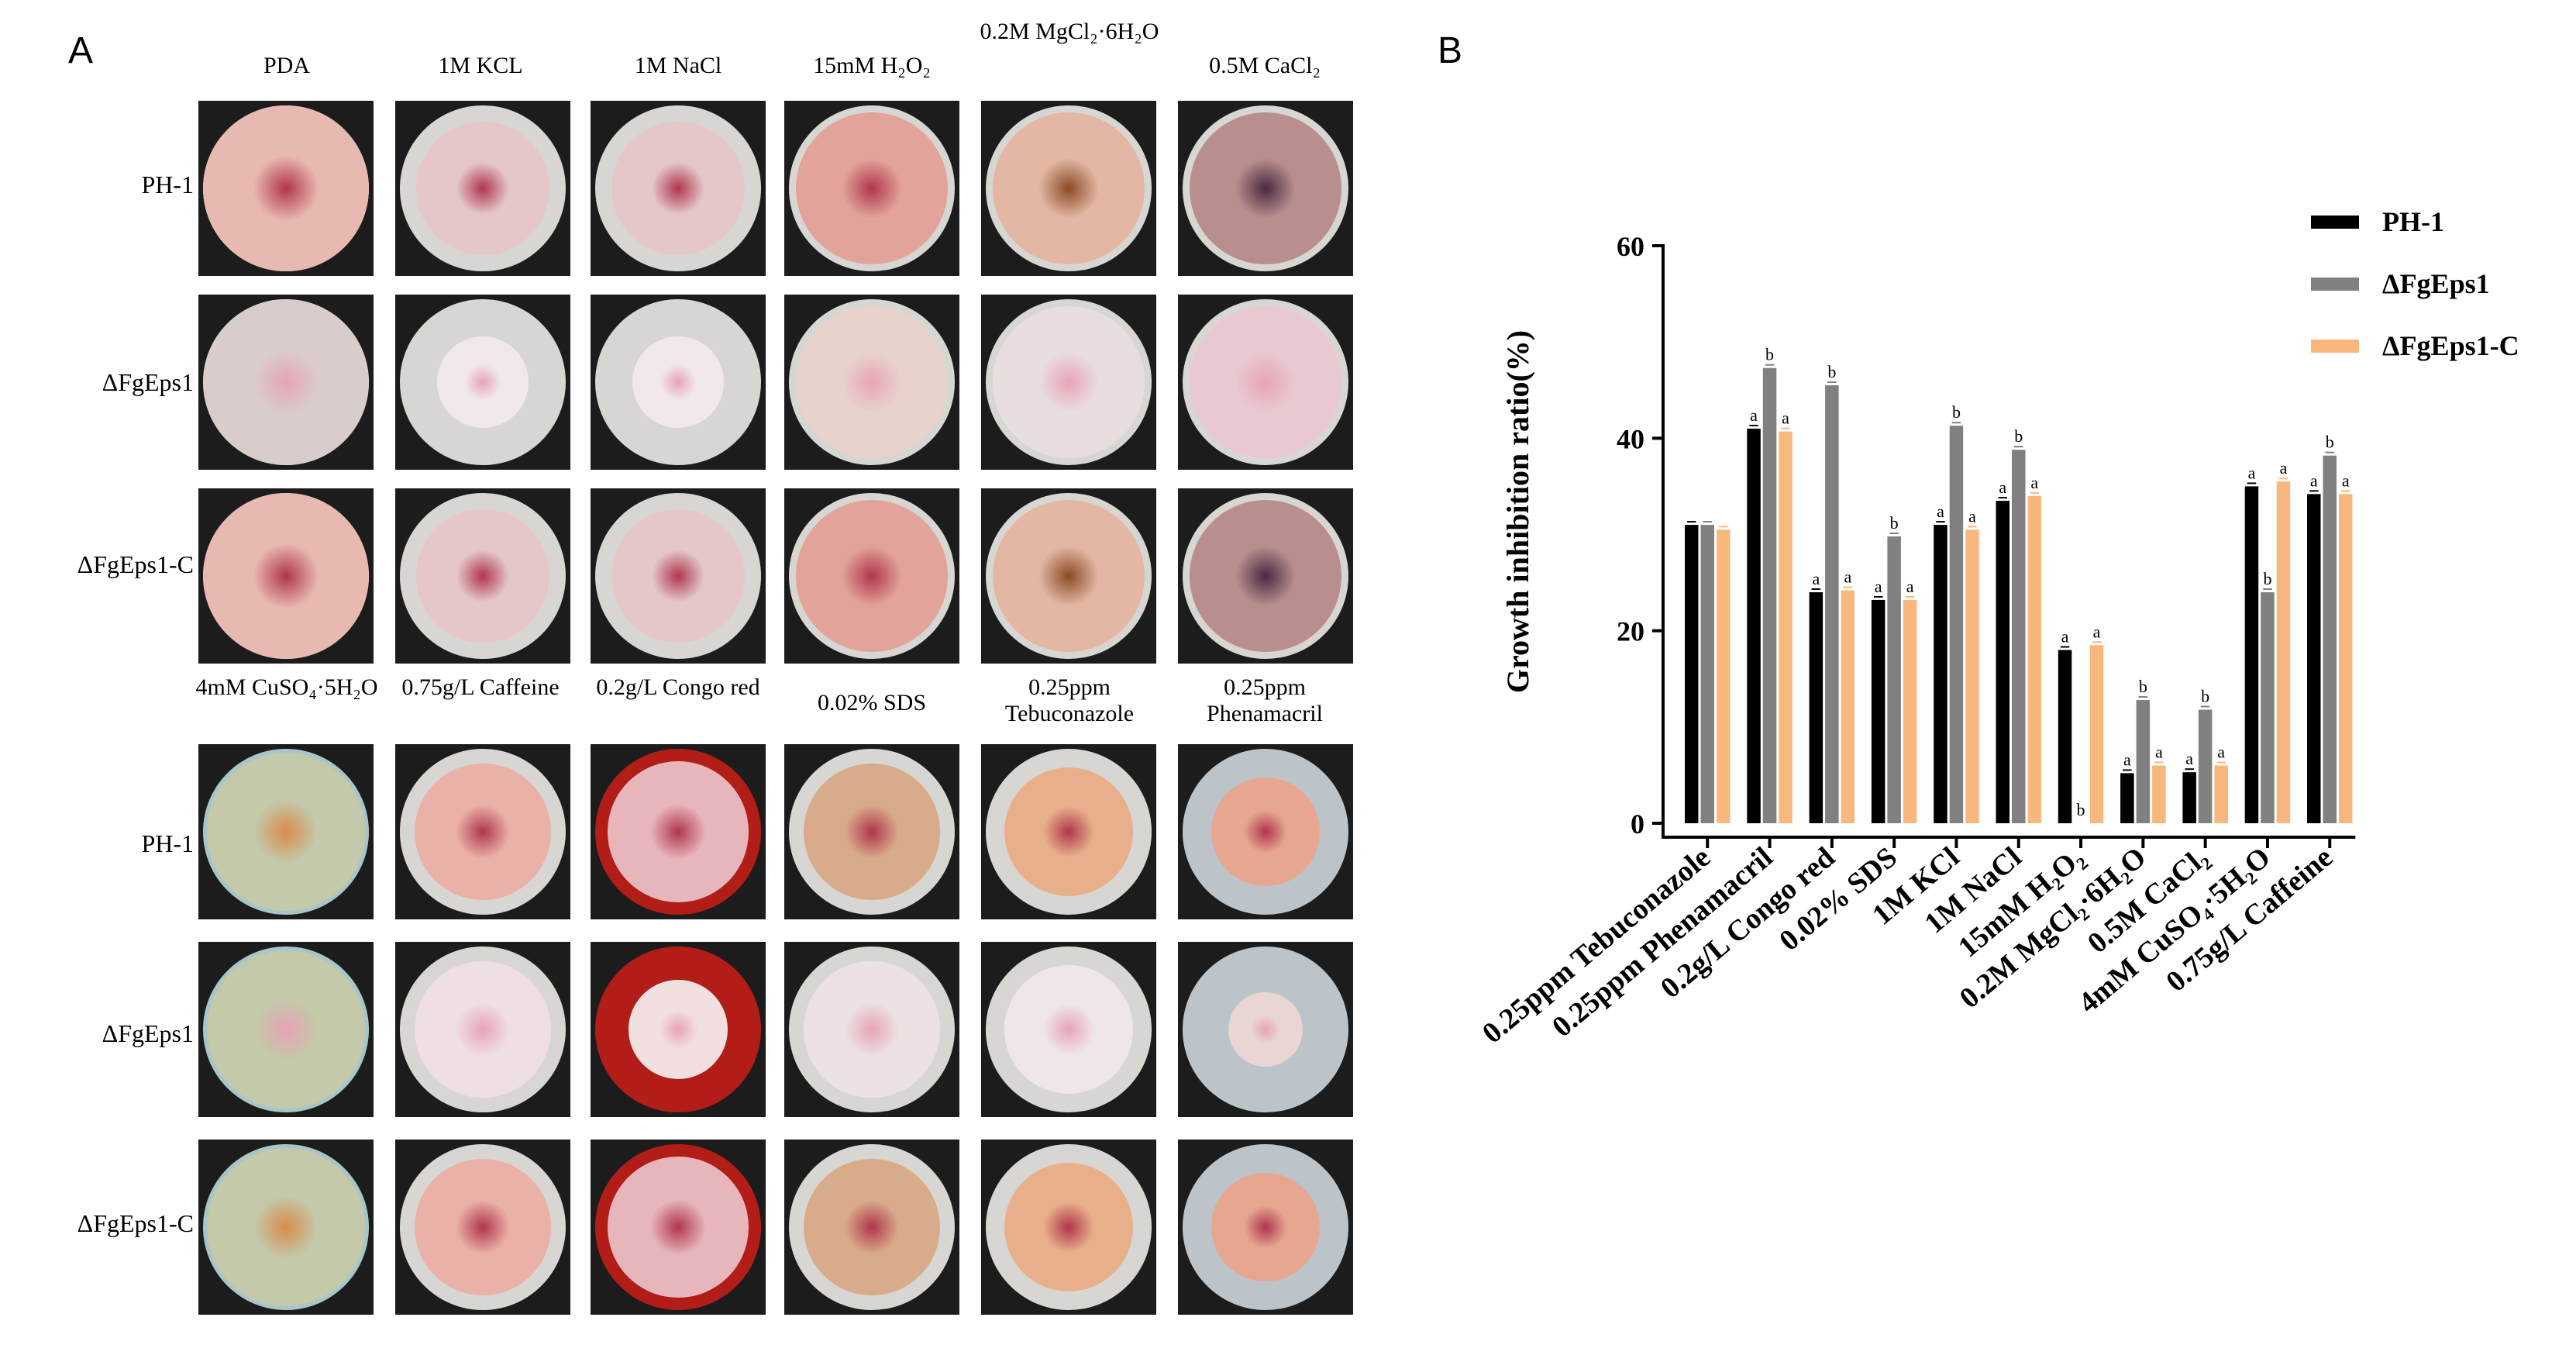 Image resolution: width=2576 pixels, height=1362 pixels. What do you see at coordinates (2450, 345) in the screenshot?
I see `legend-label-2: ΔFgEps1-C` at bounding box center [2450, 345].